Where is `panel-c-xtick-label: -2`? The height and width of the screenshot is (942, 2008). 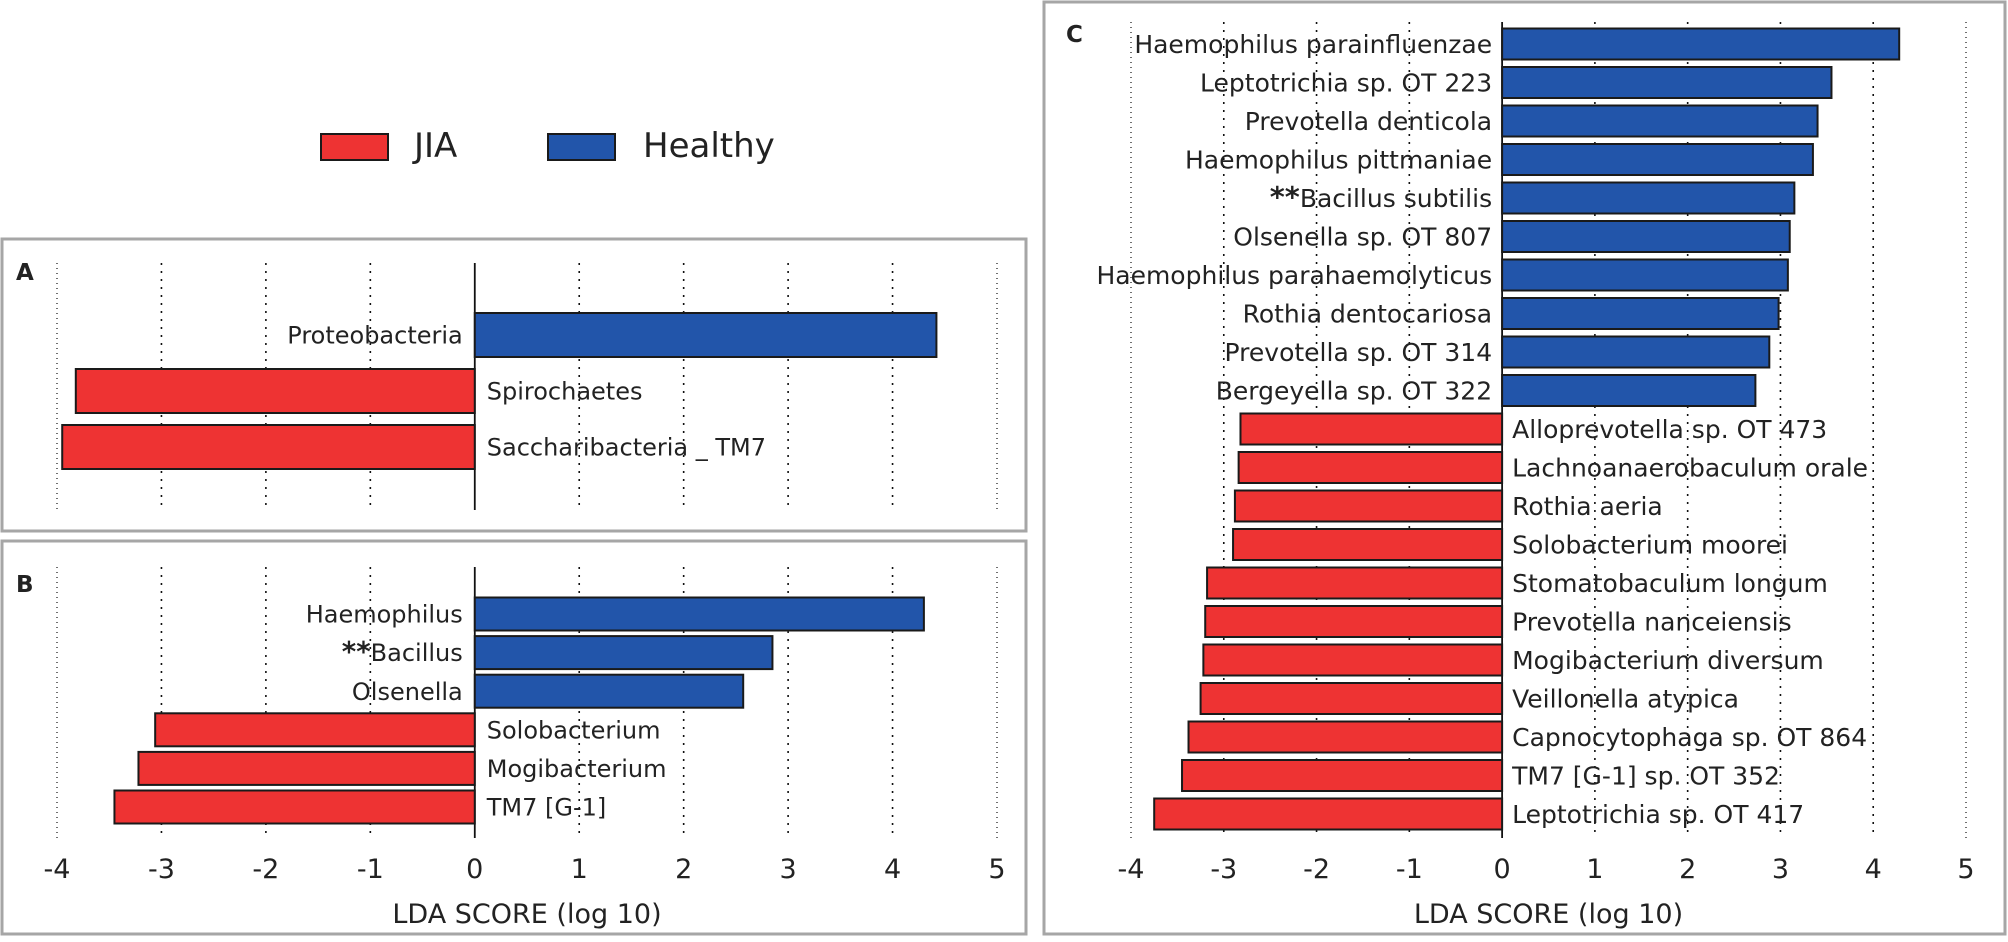 panel-c-xtick-label: -2 is located at coordinates (1316, 869).